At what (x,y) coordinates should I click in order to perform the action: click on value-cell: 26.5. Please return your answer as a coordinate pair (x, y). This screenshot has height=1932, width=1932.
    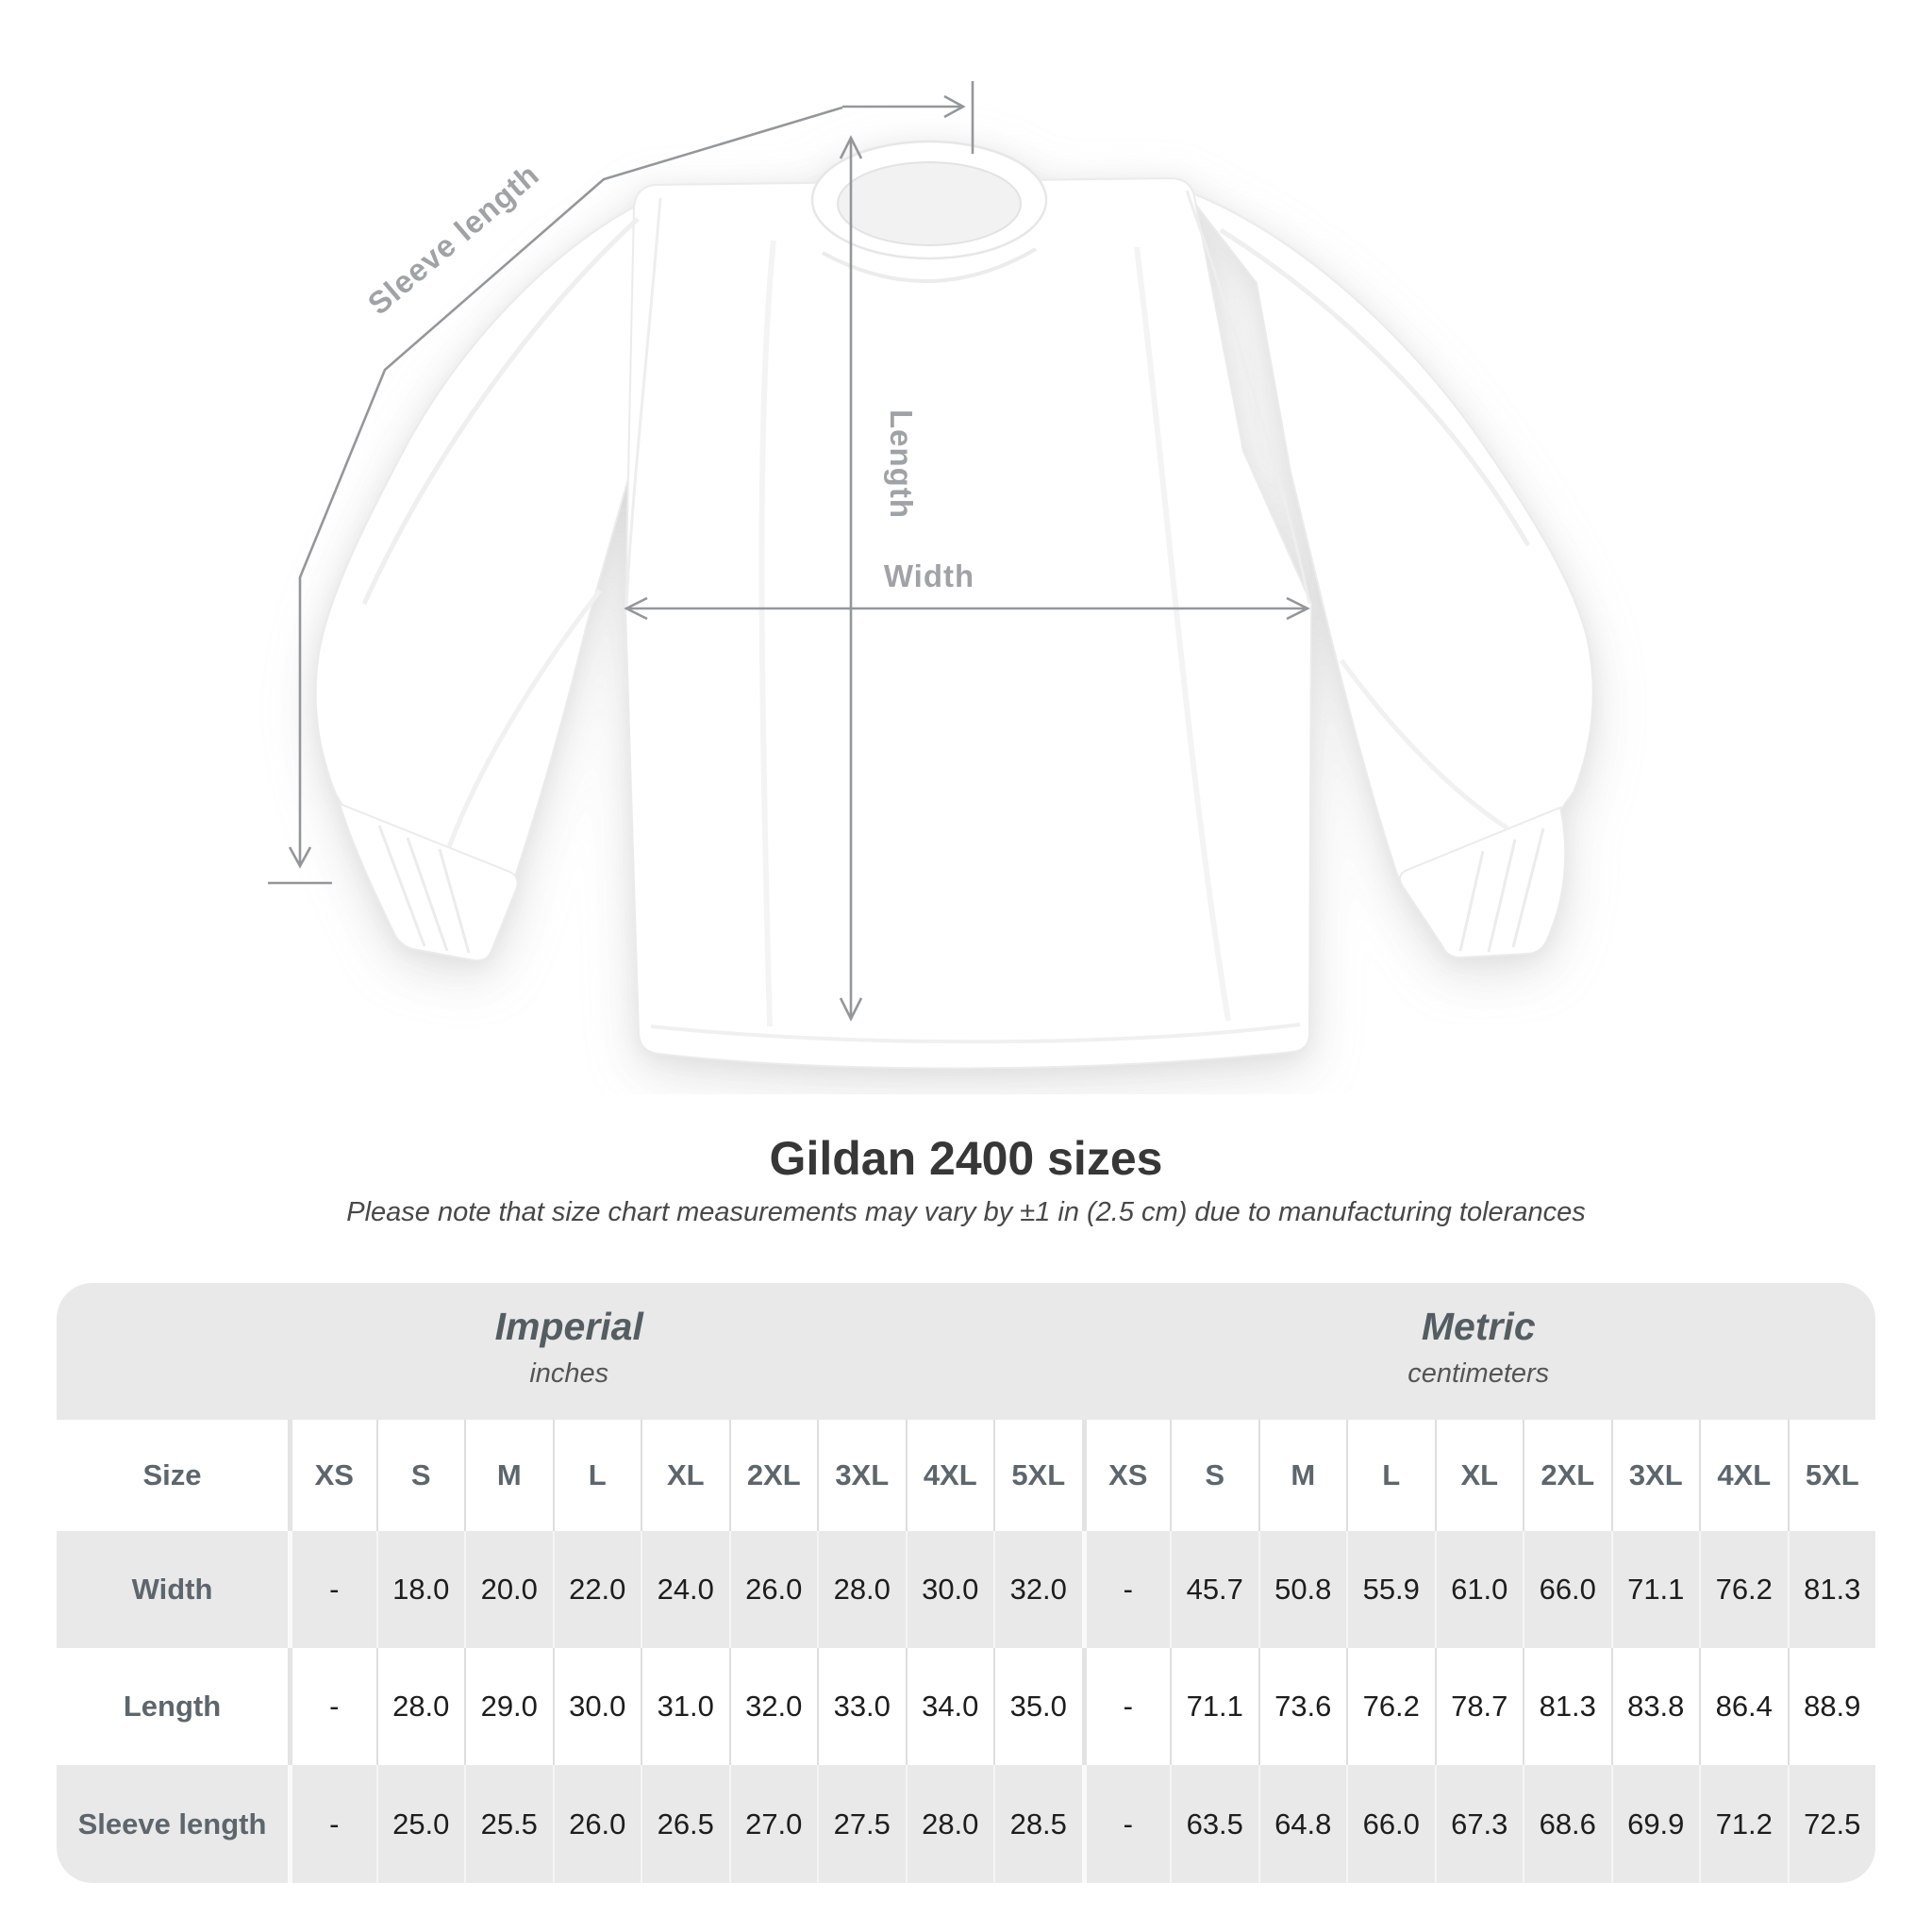
    Looking at the image, I should click on (685, 1824).